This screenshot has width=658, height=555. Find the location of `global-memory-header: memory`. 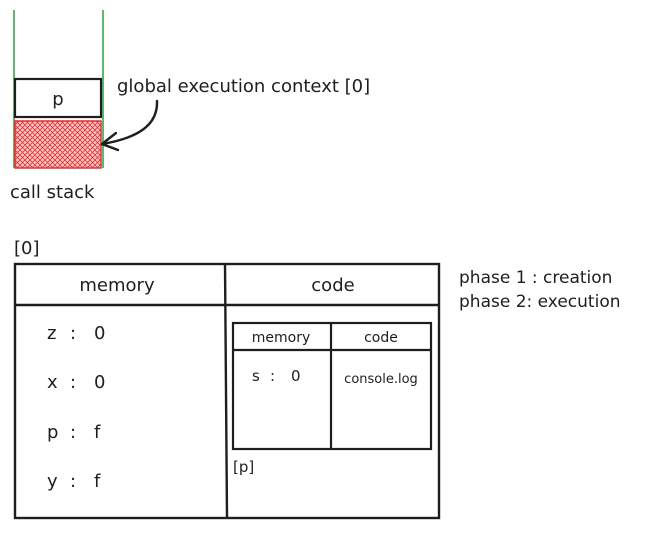

global-memory-header: memory is located at coordinates (117, 285).